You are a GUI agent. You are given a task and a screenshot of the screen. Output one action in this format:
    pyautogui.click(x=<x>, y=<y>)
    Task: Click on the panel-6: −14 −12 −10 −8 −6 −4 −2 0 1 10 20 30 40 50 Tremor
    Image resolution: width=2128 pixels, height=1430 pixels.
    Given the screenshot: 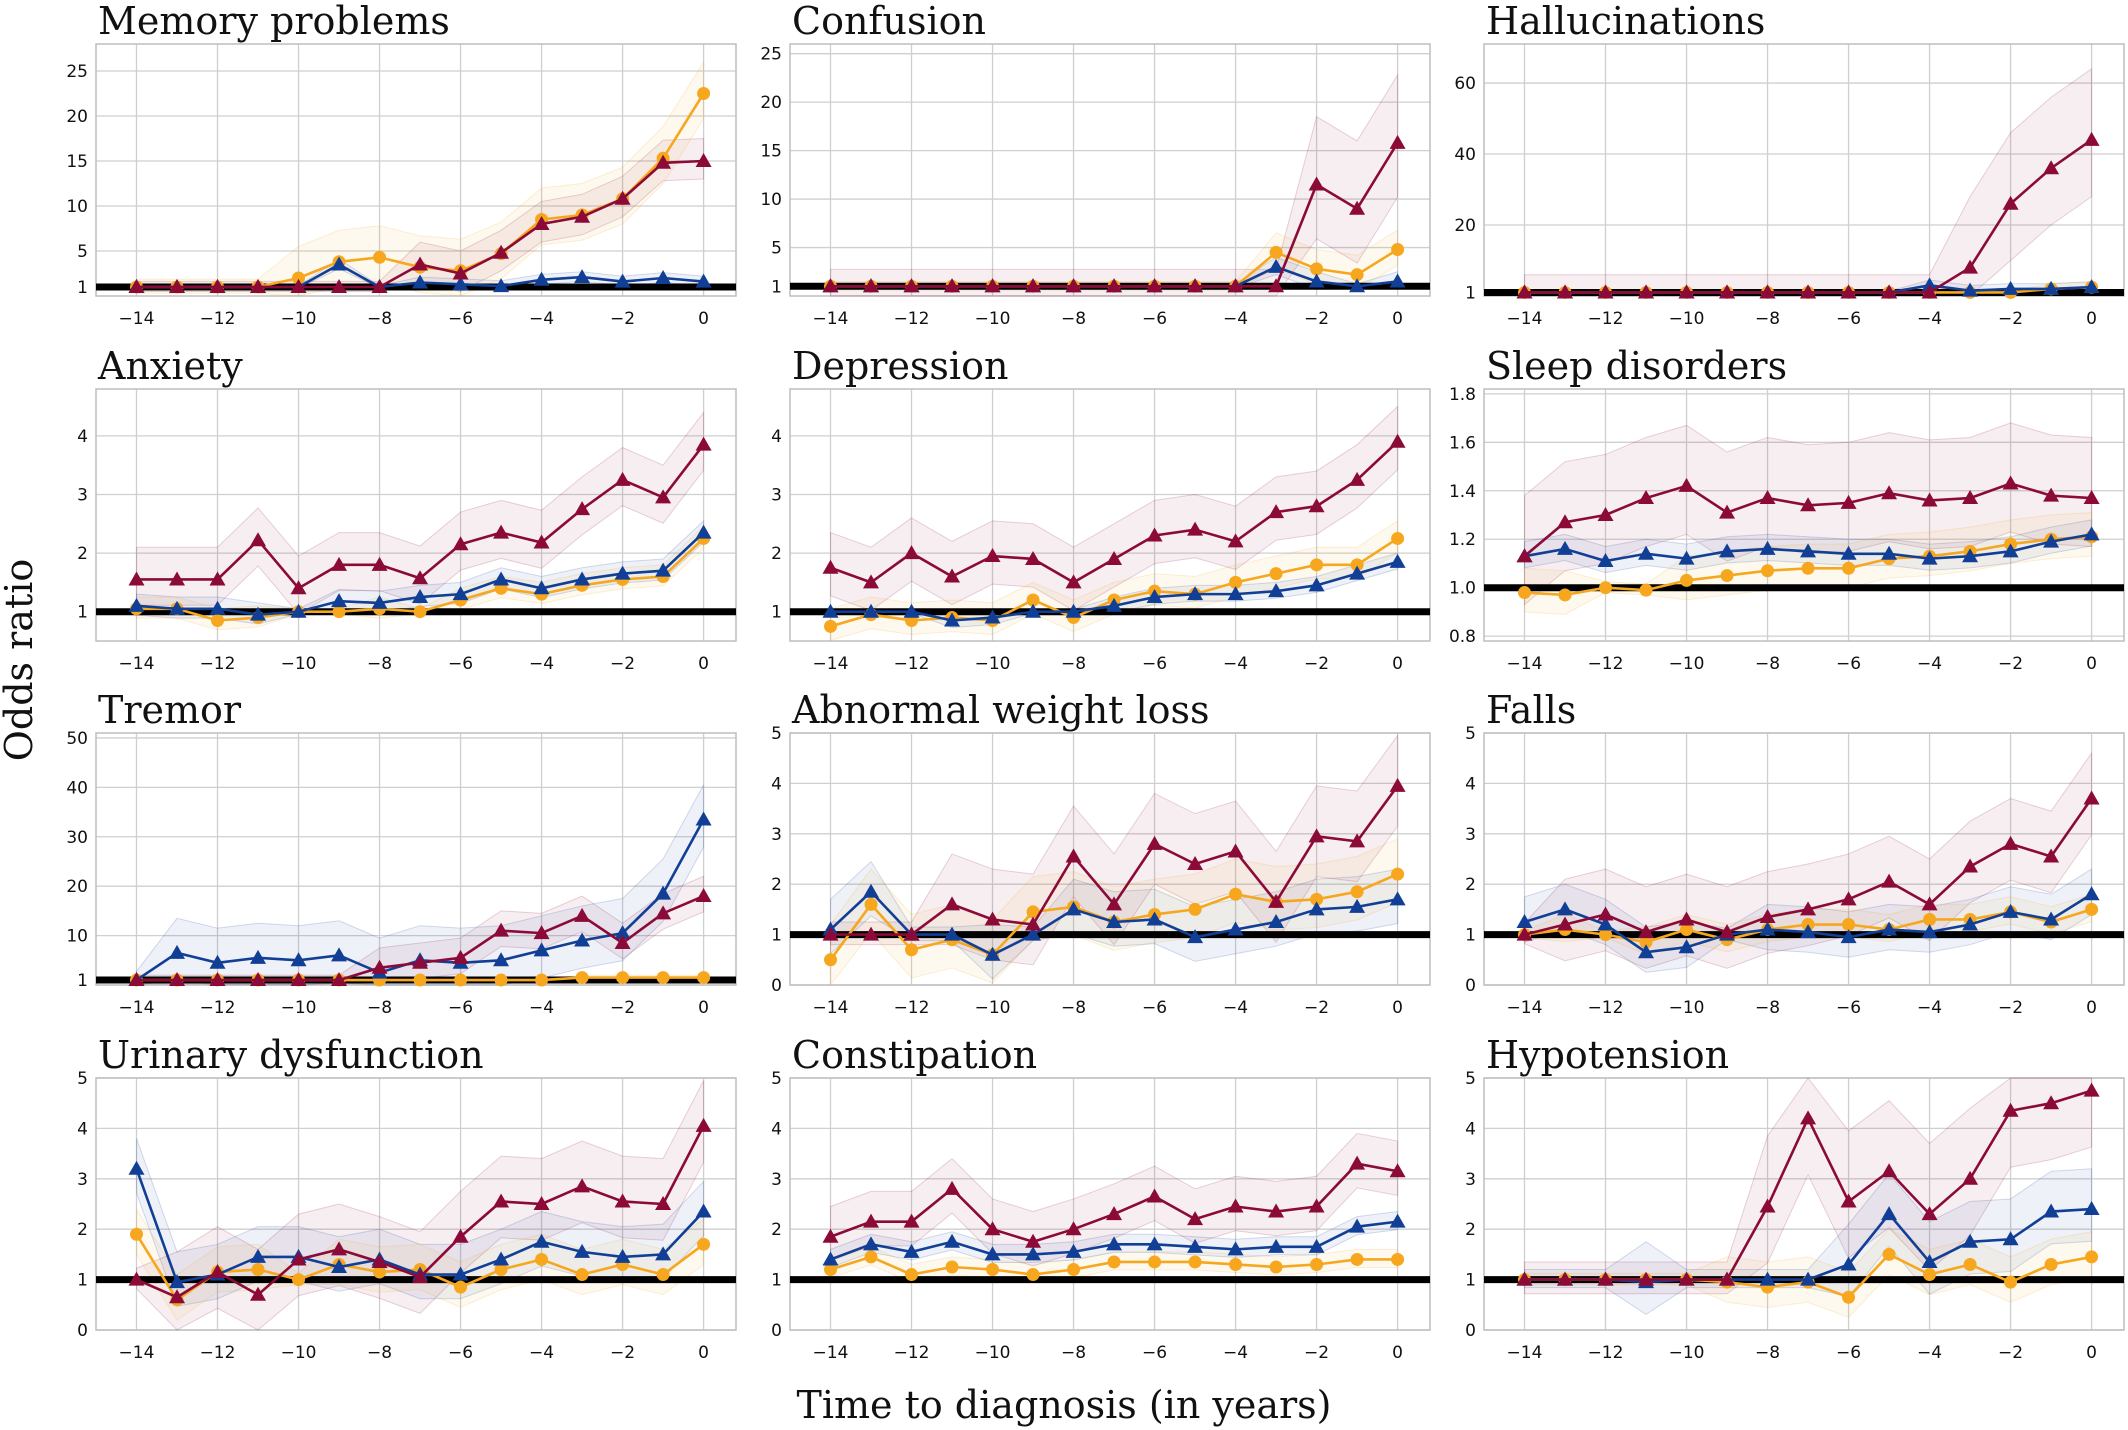 What is the action you would take?
    pyautogui.click(x=401, y=853)
    